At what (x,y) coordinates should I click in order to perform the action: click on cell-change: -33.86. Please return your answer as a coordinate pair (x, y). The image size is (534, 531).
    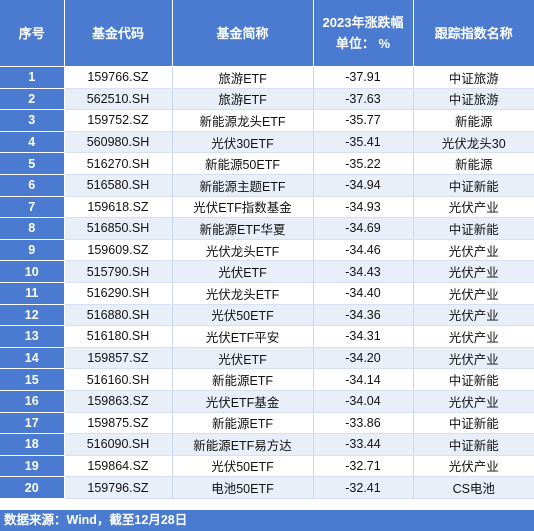
    Looking at the image, I should click on (363, 423).